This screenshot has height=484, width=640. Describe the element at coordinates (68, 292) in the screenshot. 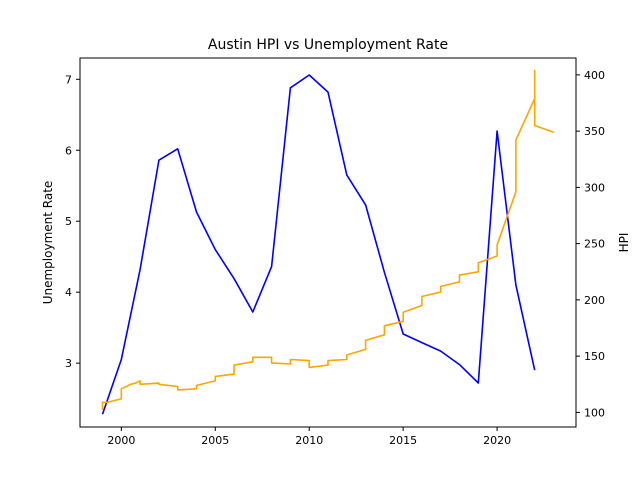

I see `y-left-tick-label: 4` at that location.